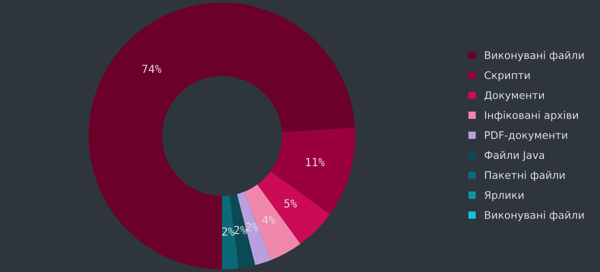  I want to click on legend-label: Ярлики, so click(504, 196).